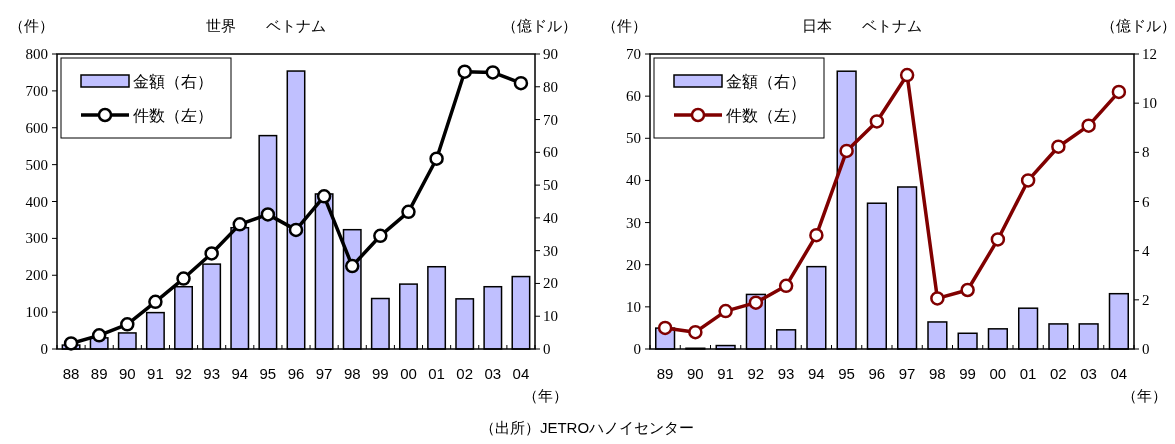  I want to click on y-tick-label: 300, so click(36, 238).